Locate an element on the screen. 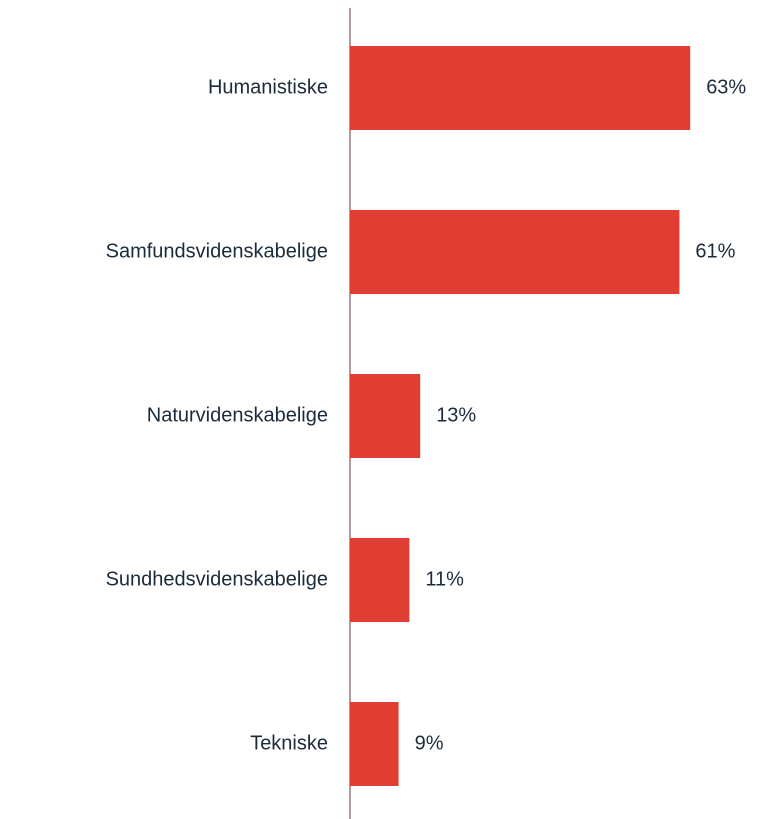 The height and width of the screenshot is (819, 782). value-label: 11% is located at coordinates (444, 579).